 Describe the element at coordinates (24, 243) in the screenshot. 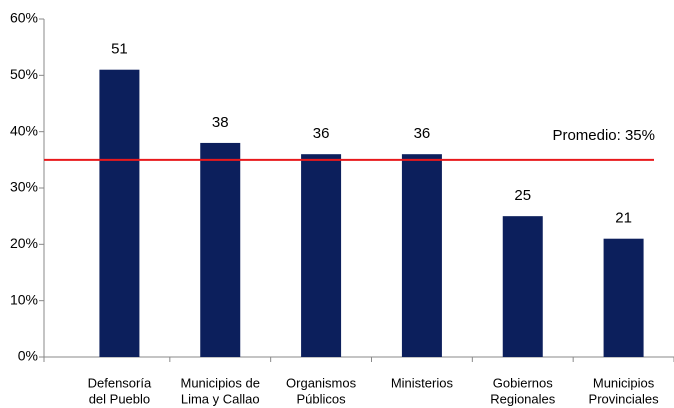

I see `y-tick-label: 20%` at that location.